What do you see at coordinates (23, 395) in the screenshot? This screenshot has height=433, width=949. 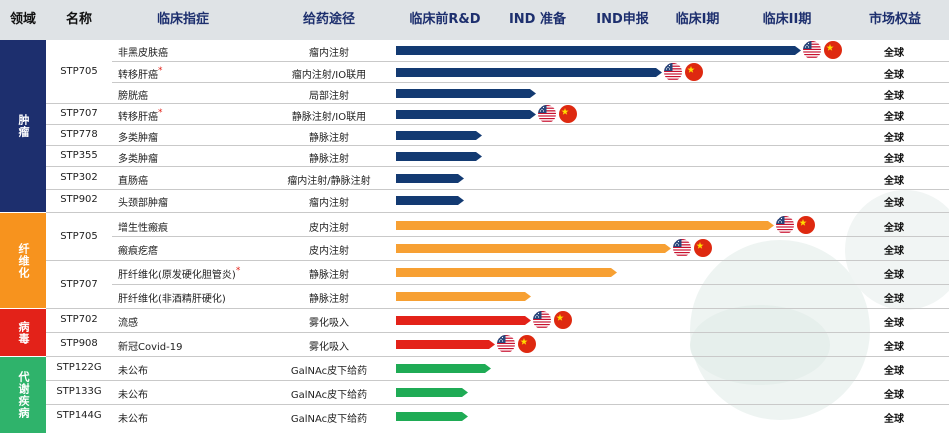 I see `domain-metabolic-label: 代谢疾病` at bounding box center [23, 395].